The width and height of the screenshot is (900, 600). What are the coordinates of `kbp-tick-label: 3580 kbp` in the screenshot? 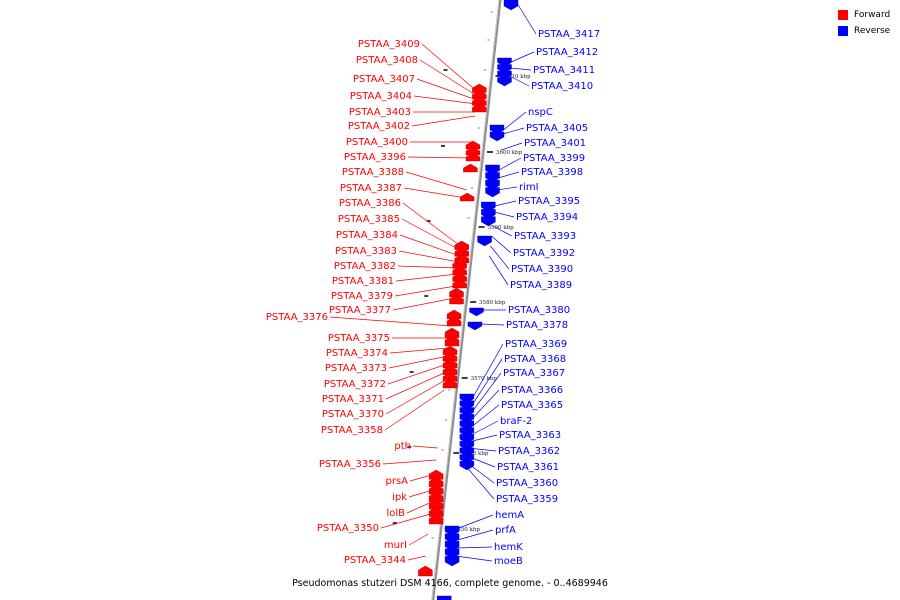 It's located at (492, 303).